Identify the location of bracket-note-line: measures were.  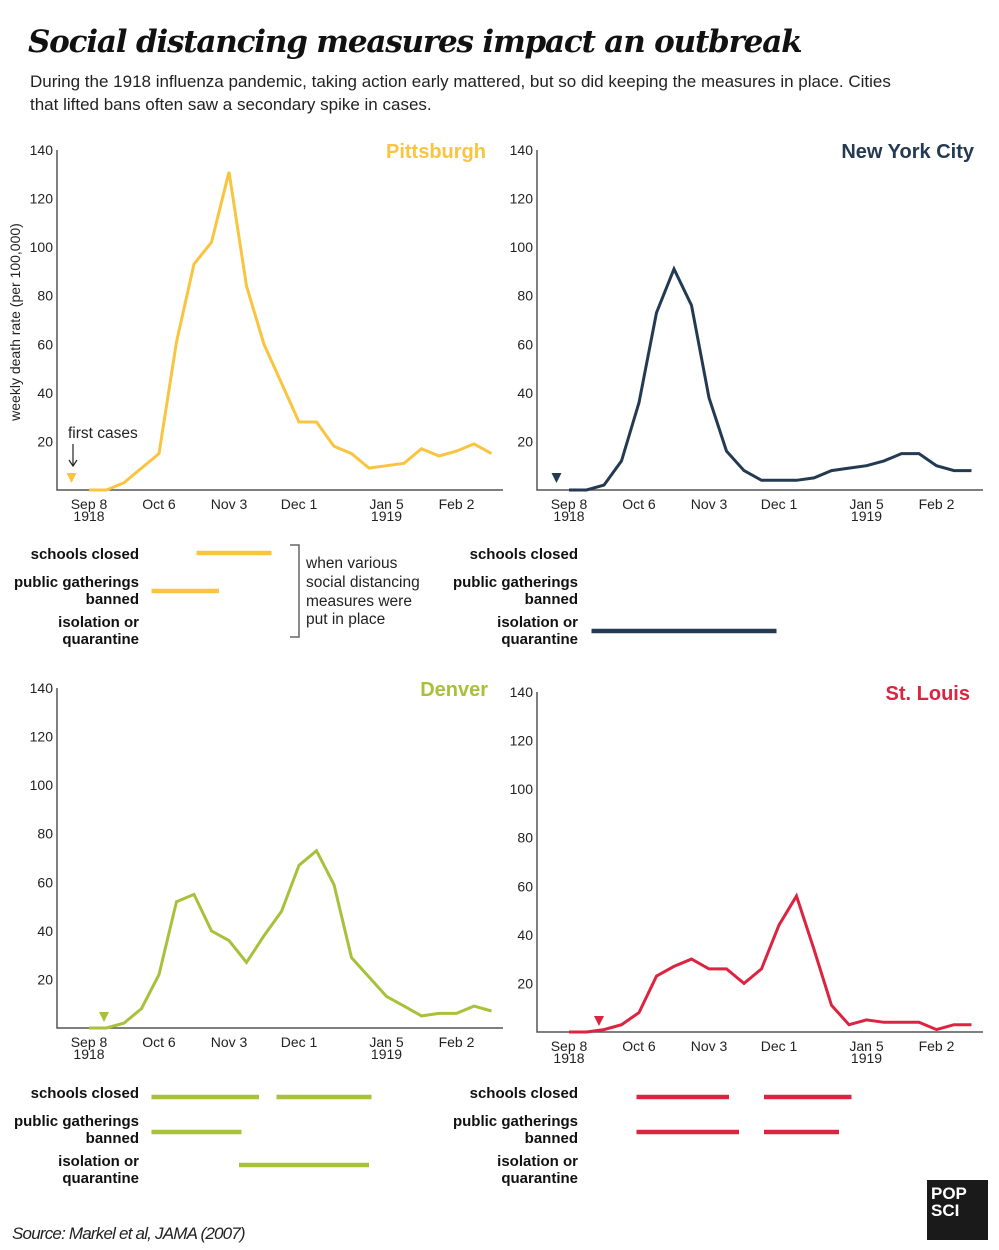
(359, 601).